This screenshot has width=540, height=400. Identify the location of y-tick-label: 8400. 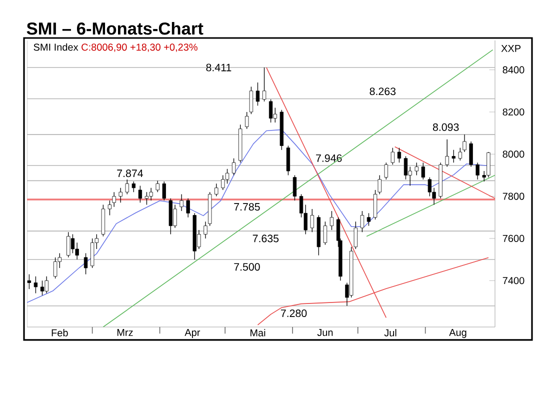
(513, 70).